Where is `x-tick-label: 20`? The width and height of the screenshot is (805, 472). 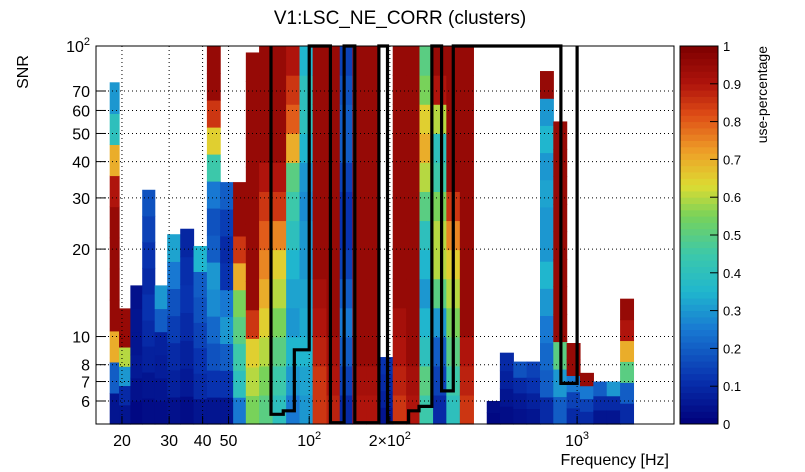
x-tick-label: 20 is located at coordinates (122, 441).